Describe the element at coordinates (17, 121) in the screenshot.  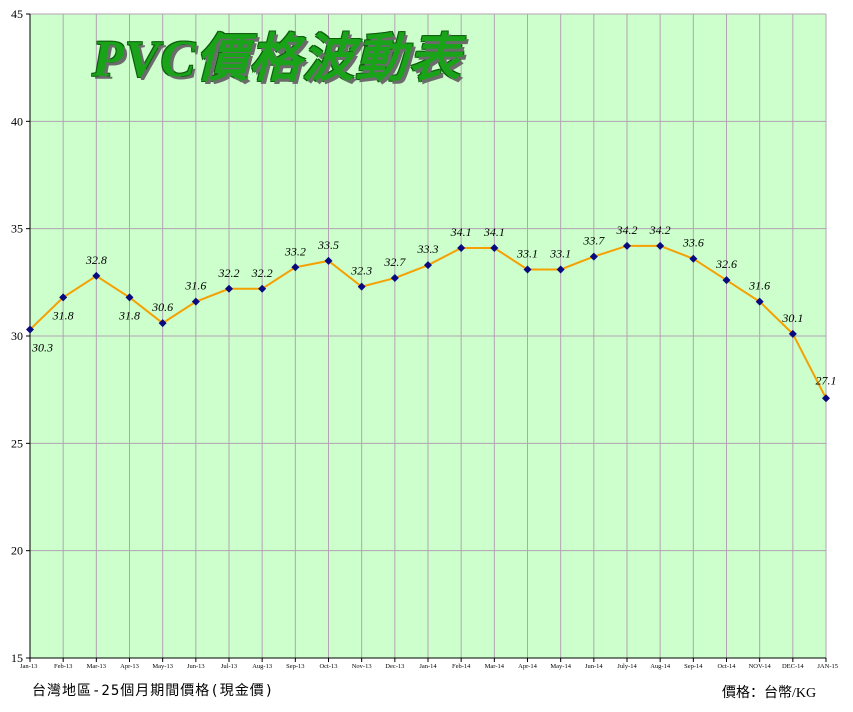
I see `y-tick-label: 40` at that location.